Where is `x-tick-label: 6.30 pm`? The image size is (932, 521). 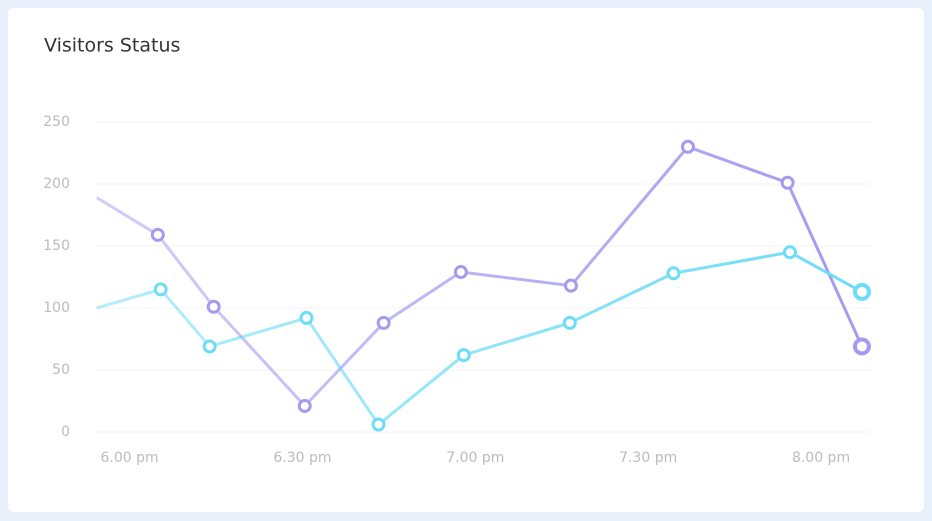
x-tick-label: 6.30 pm is located at coordinates (302, 458).